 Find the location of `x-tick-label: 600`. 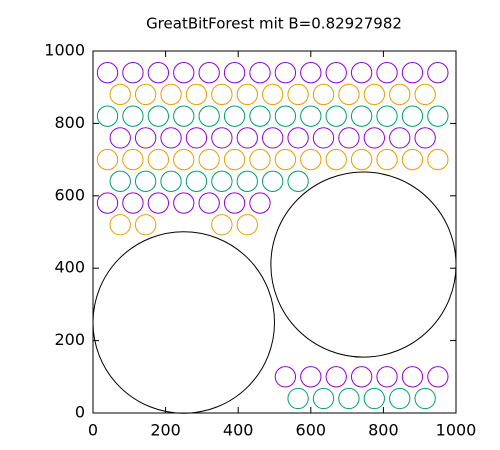

x-tick-label: 600 is located at coordinates (311, 430).